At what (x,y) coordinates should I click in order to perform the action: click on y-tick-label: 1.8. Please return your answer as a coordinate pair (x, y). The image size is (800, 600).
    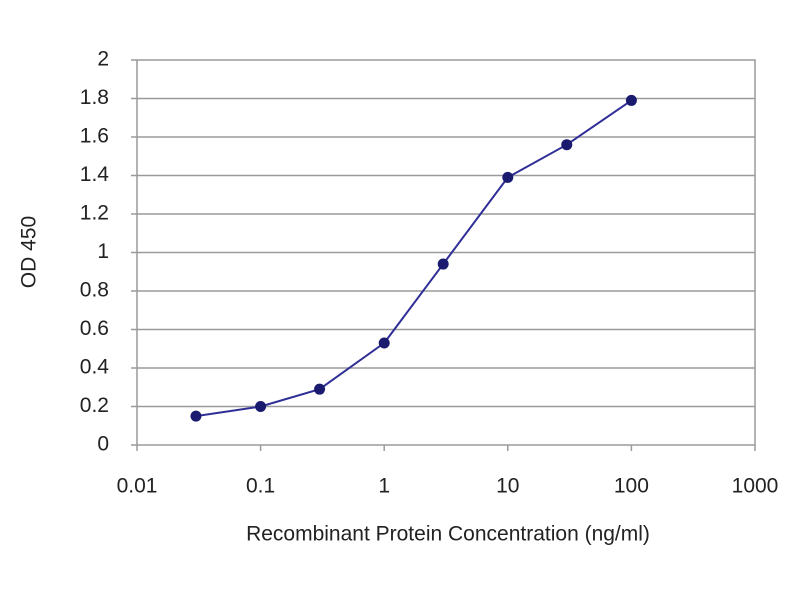
    Looking at the image, I should click on (94, 97).